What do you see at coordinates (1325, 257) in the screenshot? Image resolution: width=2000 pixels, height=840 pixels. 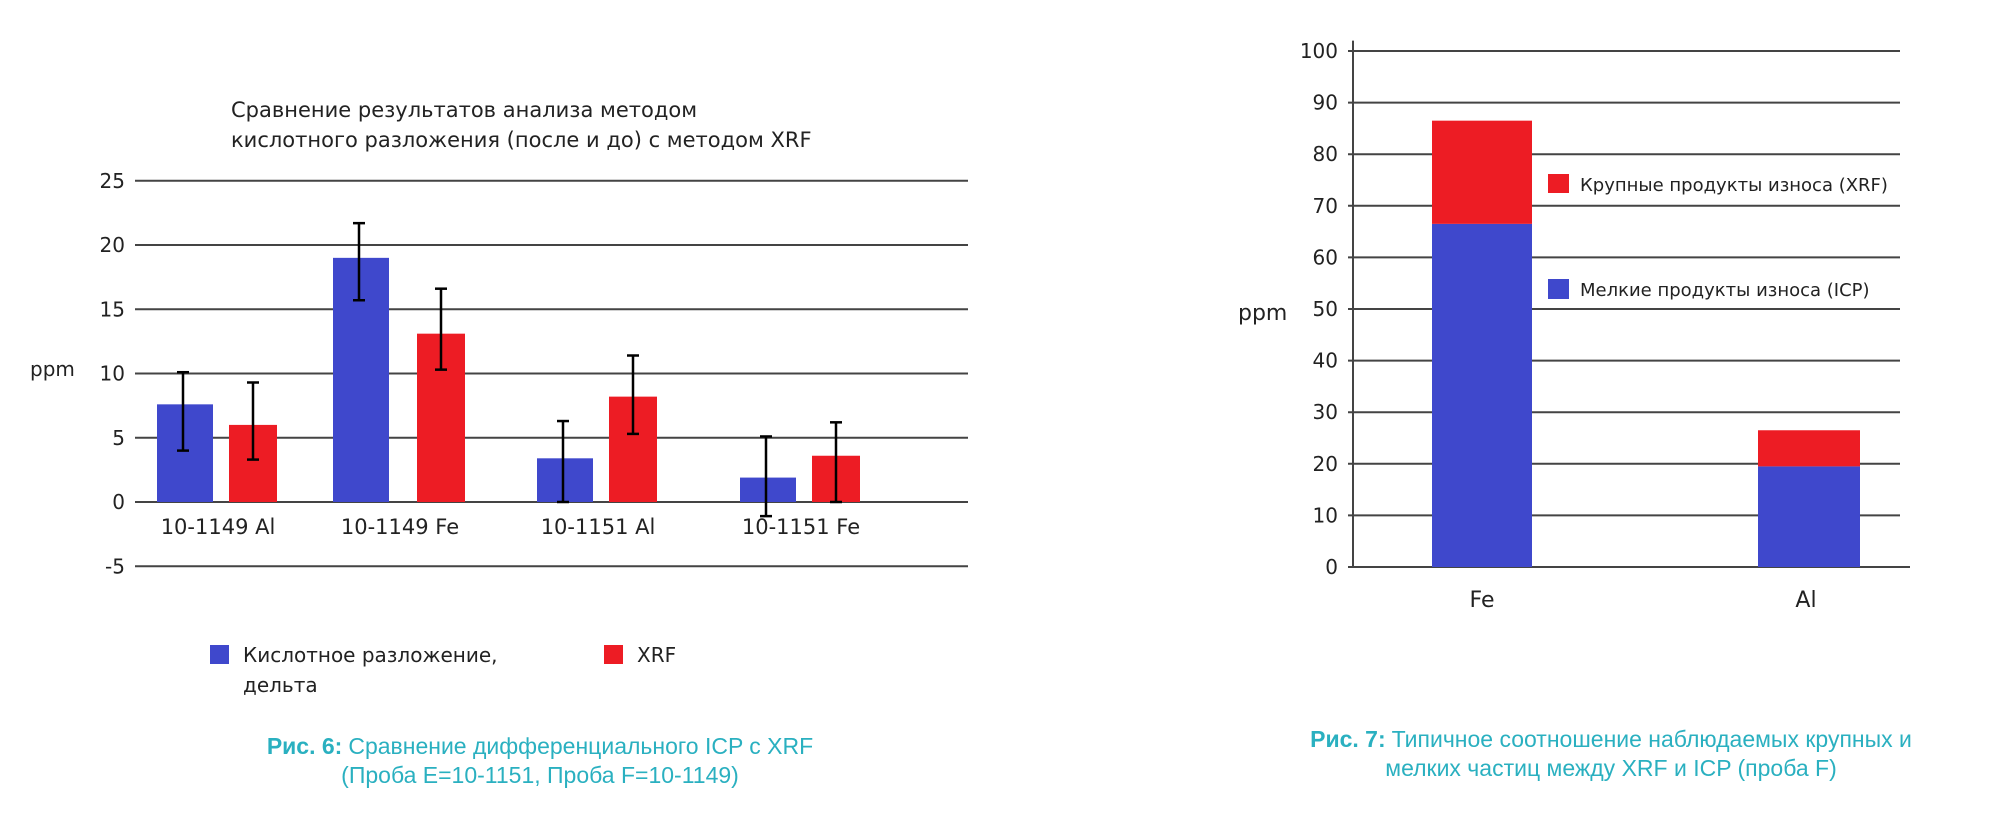 I see `chart2-y-tick-label: 60` at bounding box center [1325, 257].